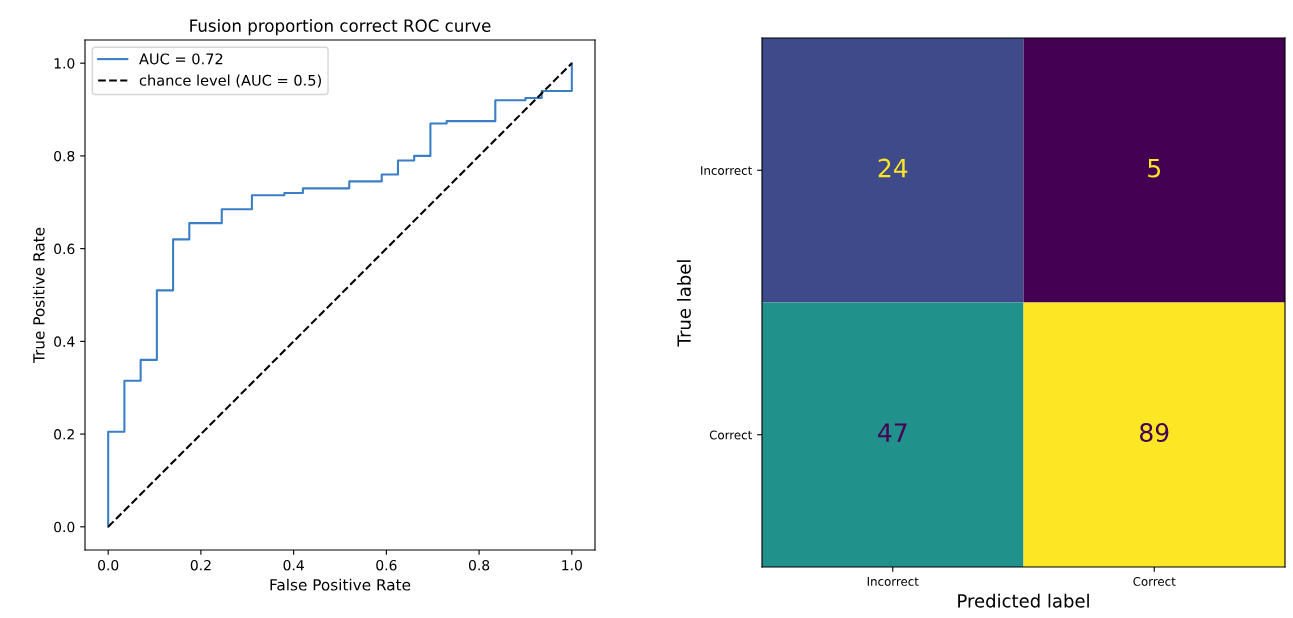 This screenshot has width=1293, height=618. I want to click on x-axis-title: Predicted label, so click(1023, 600).